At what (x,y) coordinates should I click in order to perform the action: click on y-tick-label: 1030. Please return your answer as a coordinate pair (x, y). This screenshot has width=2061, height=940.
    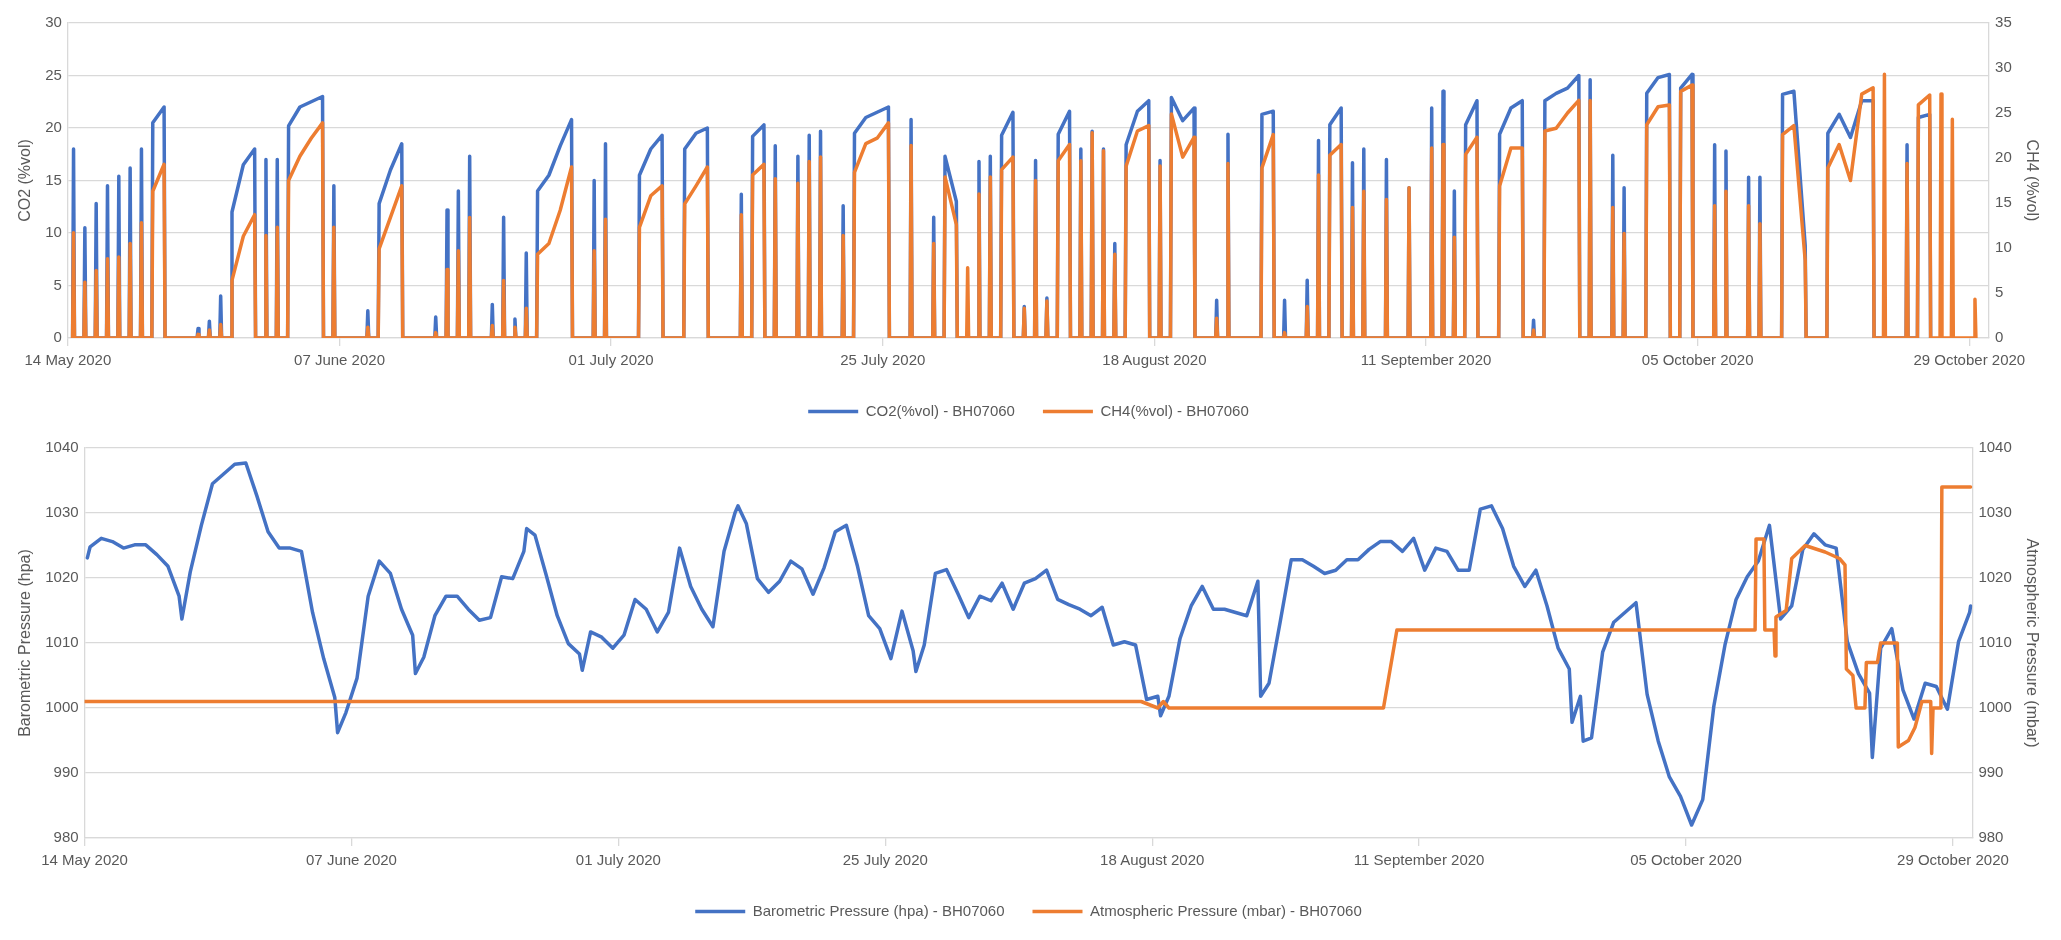
    Looking at the image, I should click on (62, 512).